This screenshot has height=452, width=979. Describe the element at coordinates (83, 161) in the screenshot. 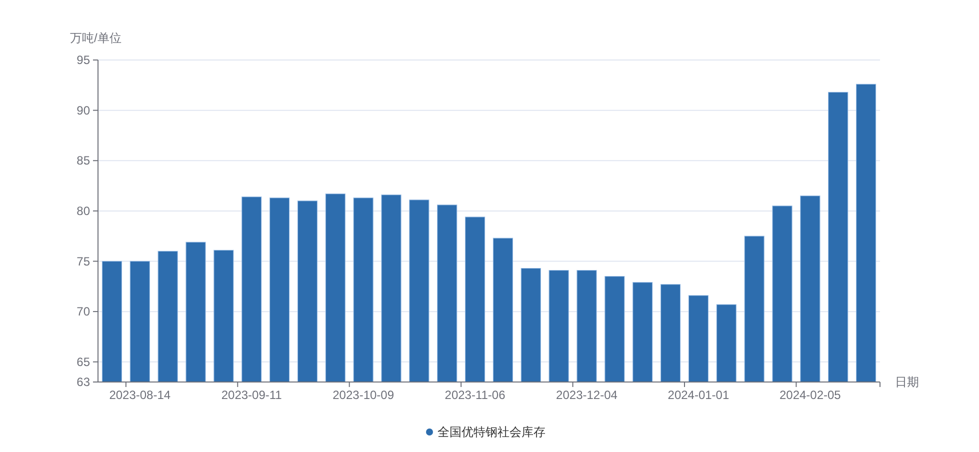

I see `y-tick-label: 85` at that location.